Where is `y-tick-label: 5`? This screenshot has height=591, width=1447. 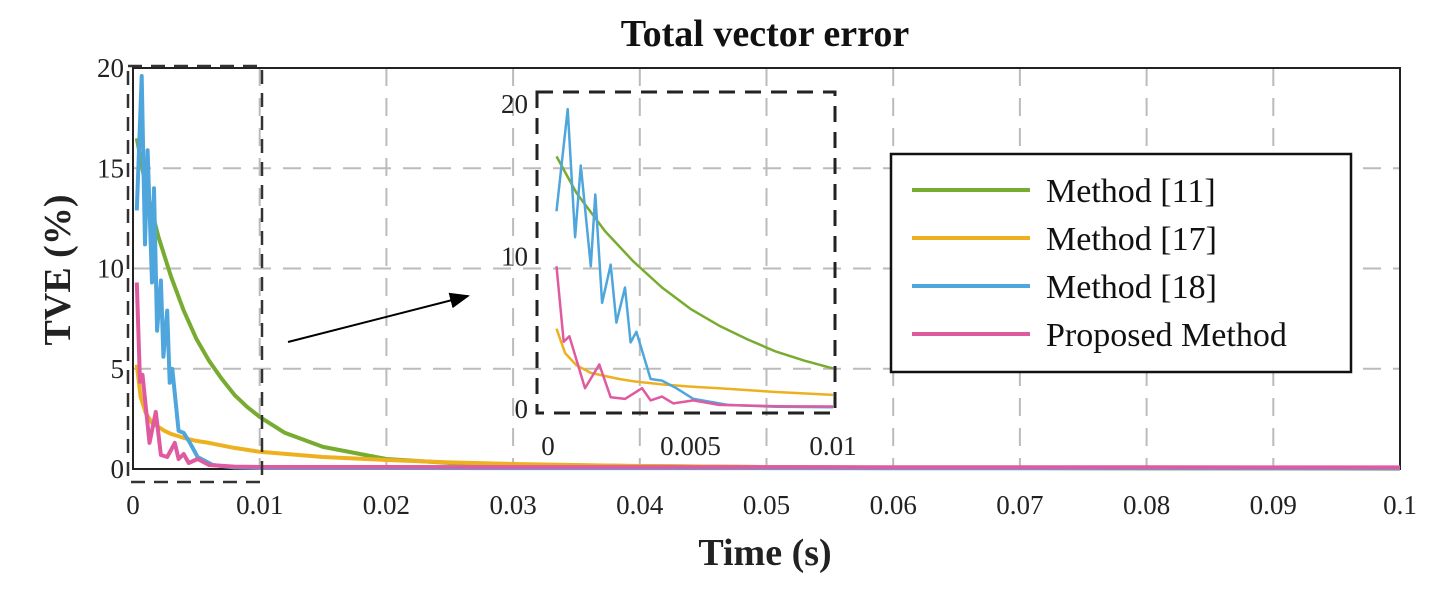 y-tick-label: 5 is located at coordinates (118, 369).